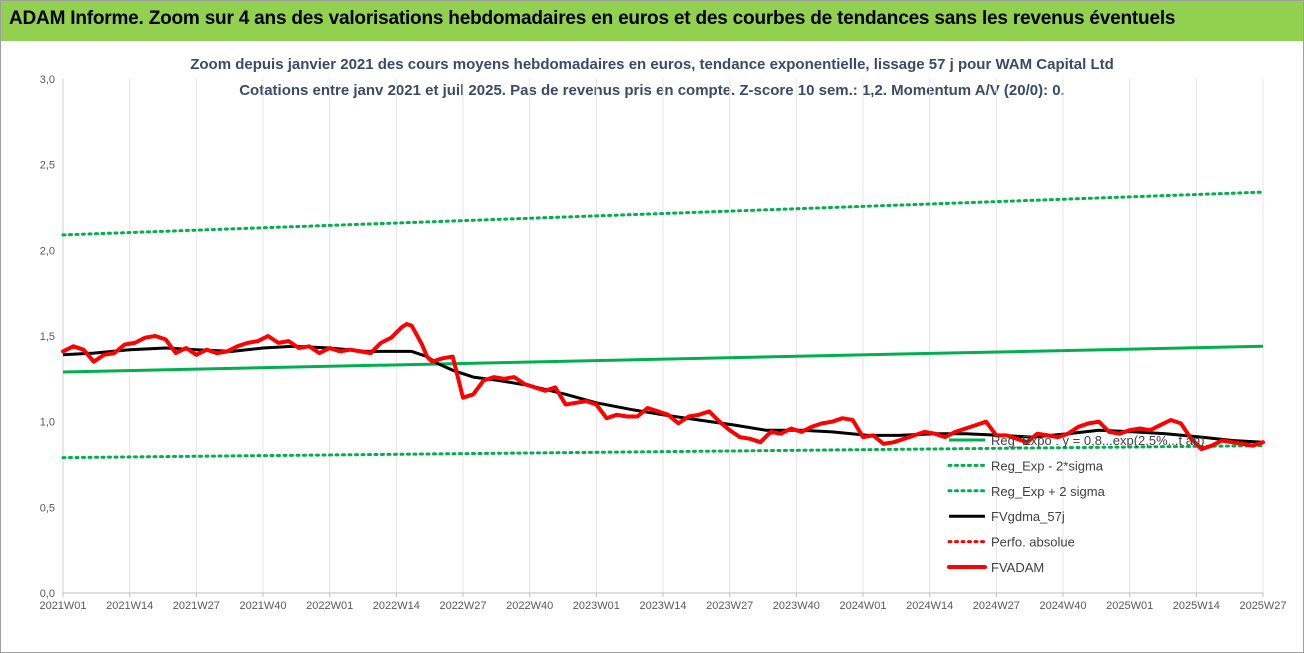 This screenshot has width=1304, height=653. What do you see at coordinates (1196, 606) in the screenshot?
I see `x-tick-label: 2025W14` at bounding box center [1196, 606].